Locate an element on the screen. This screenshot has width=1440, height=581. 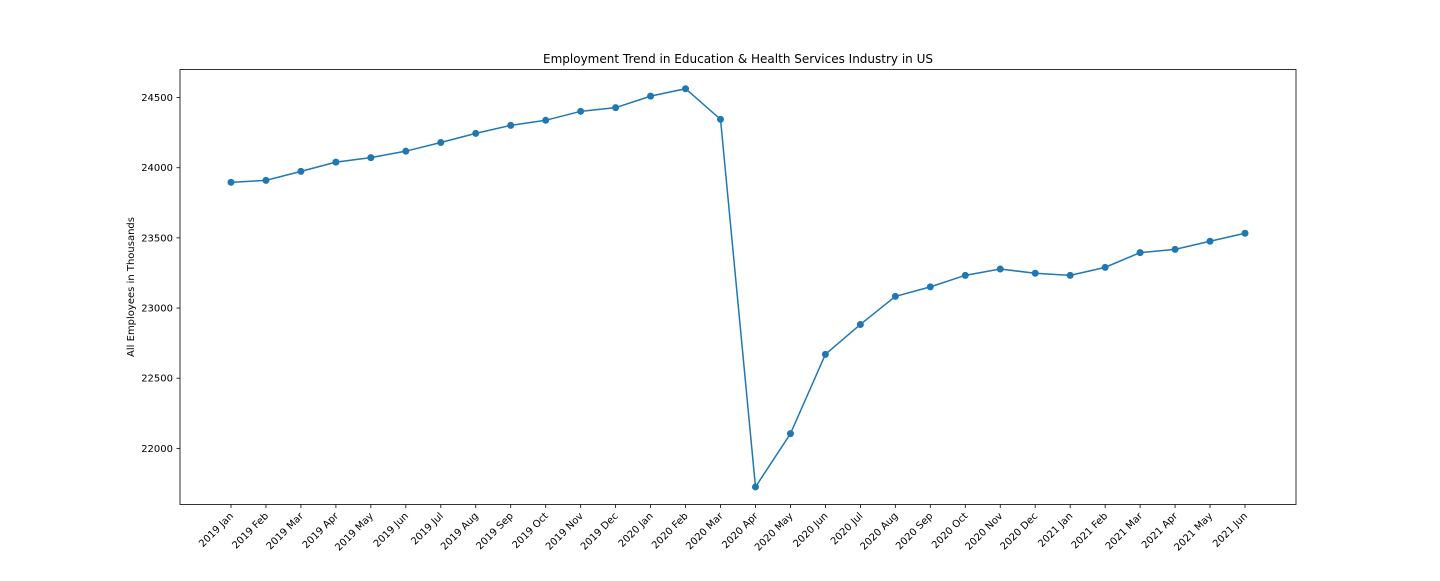
x-tick-label: 2020 Dec is located at coordinates (1020, 532).